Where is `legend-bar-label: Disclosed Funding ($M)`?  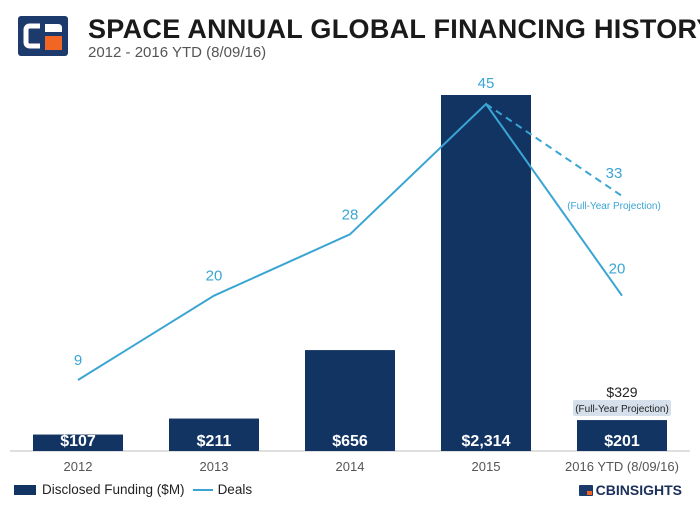
legend-bar-label: Disclosed Funding ($M) is located at coordinates (113, 489).